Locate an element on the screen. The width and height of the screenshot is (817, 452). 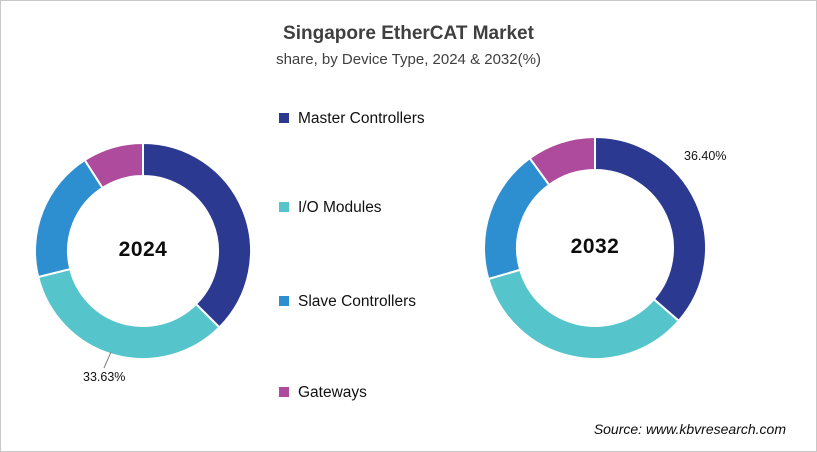
legend-item-master-controllers: Master Controllers is located at coordinates (352, 118).